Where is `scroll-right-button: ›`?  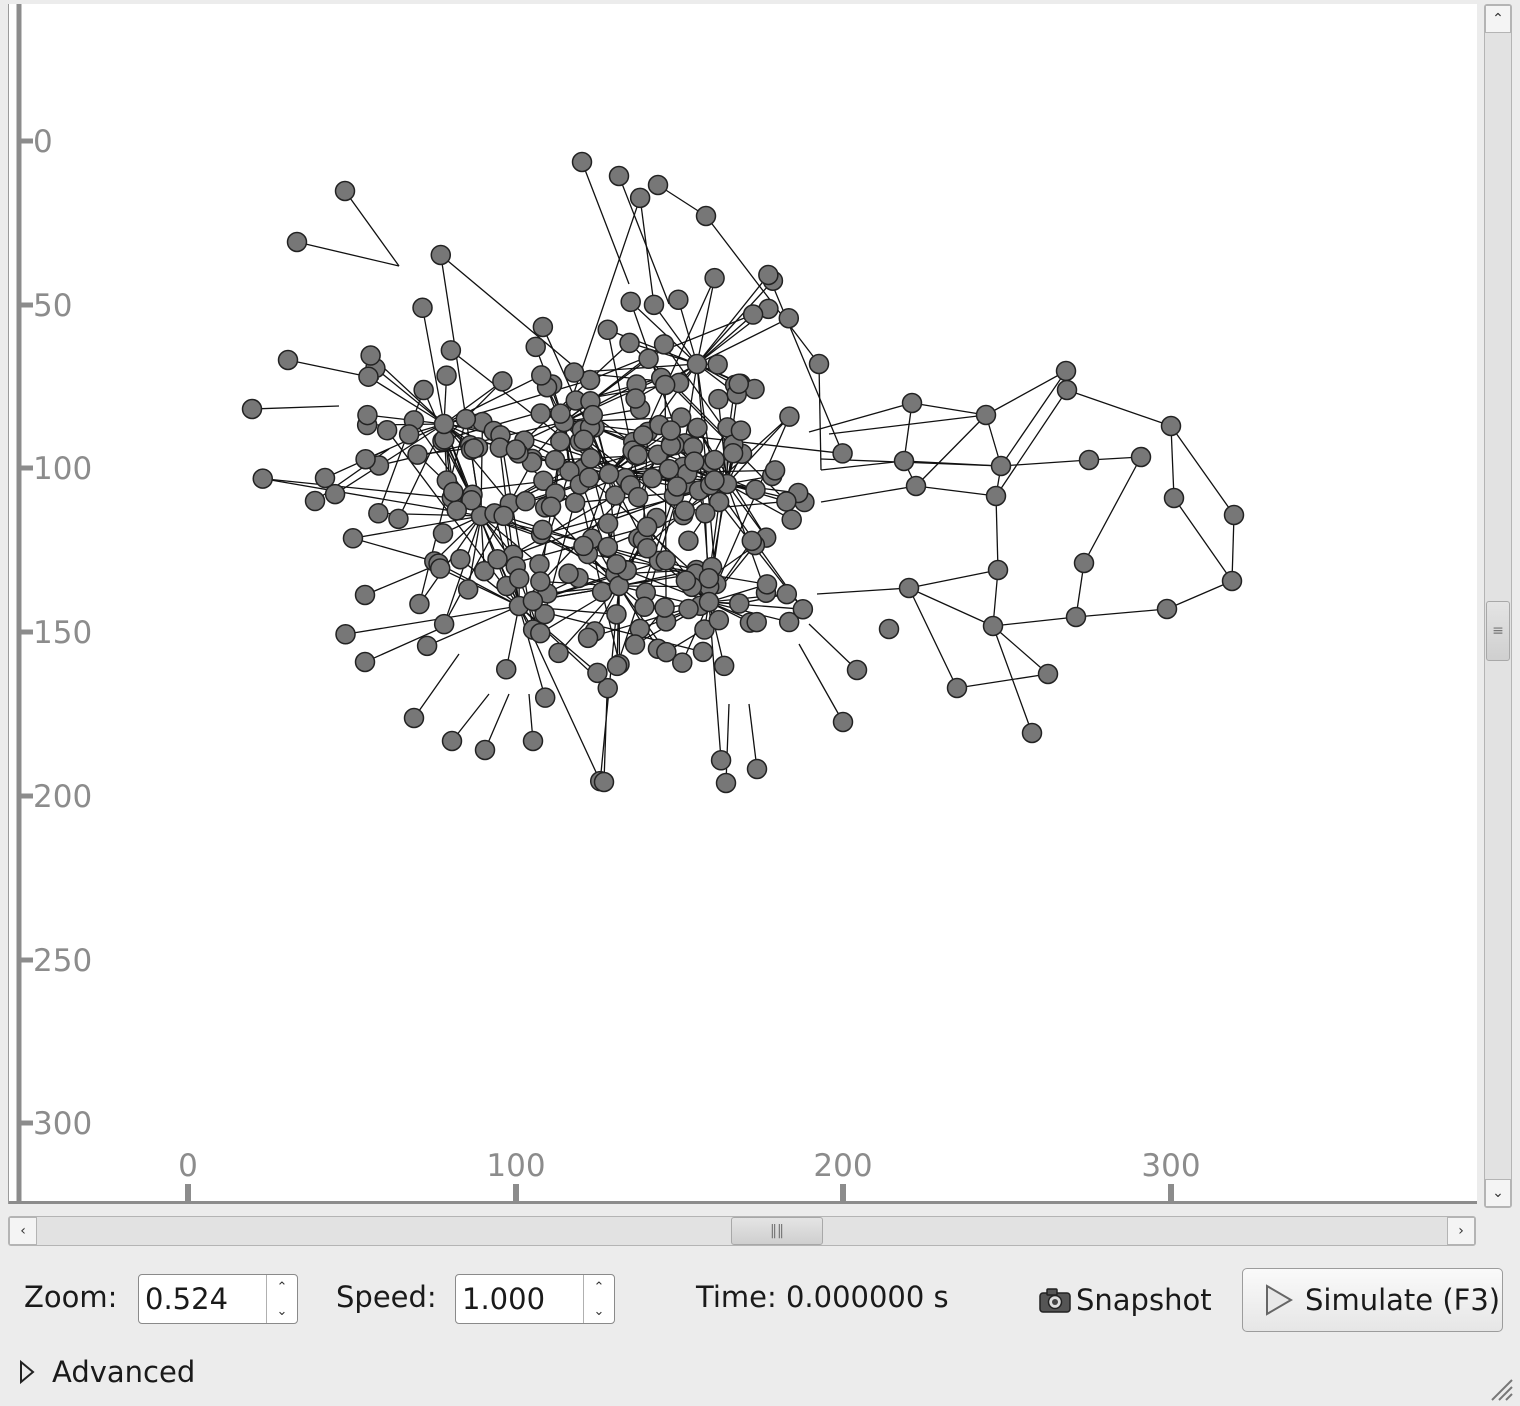
scroll-right-button: › is located at coordinates (1461, 1231).